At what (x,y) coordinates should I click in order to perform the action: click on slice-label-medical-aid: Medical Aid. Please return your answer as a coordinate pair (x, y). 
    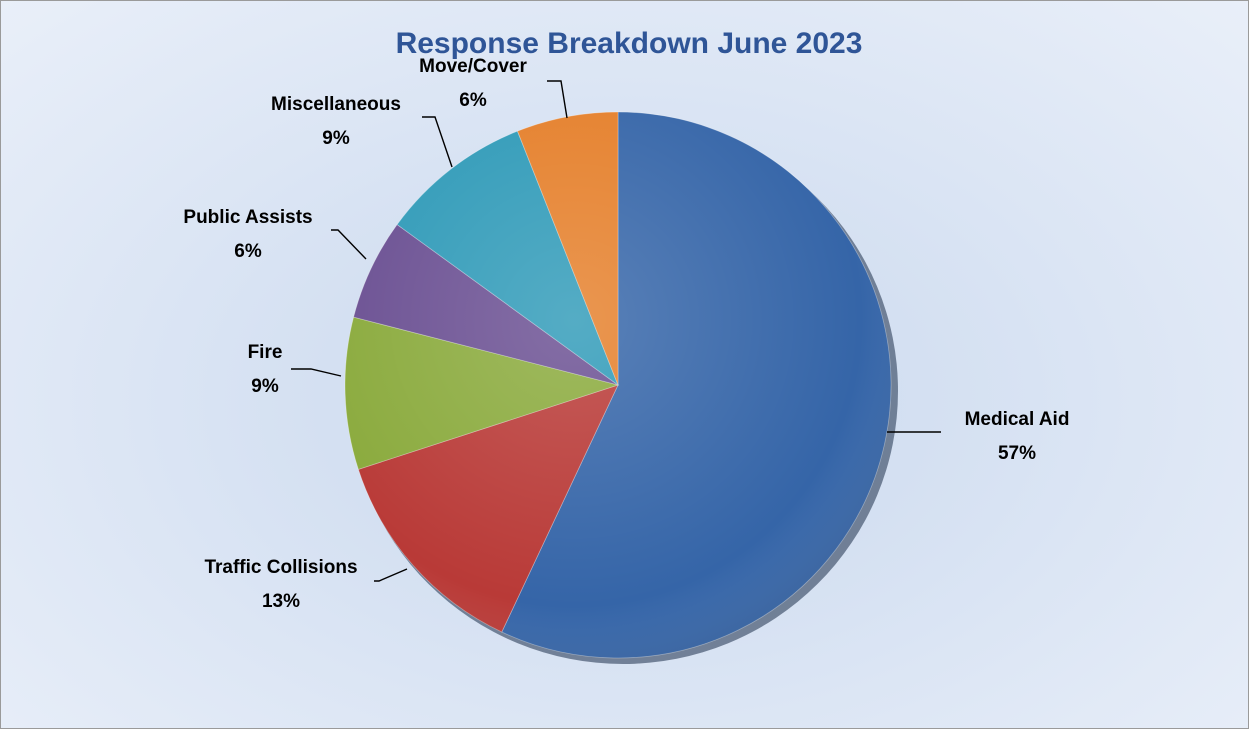
    Looking at the image, I should click on (1017, 419).